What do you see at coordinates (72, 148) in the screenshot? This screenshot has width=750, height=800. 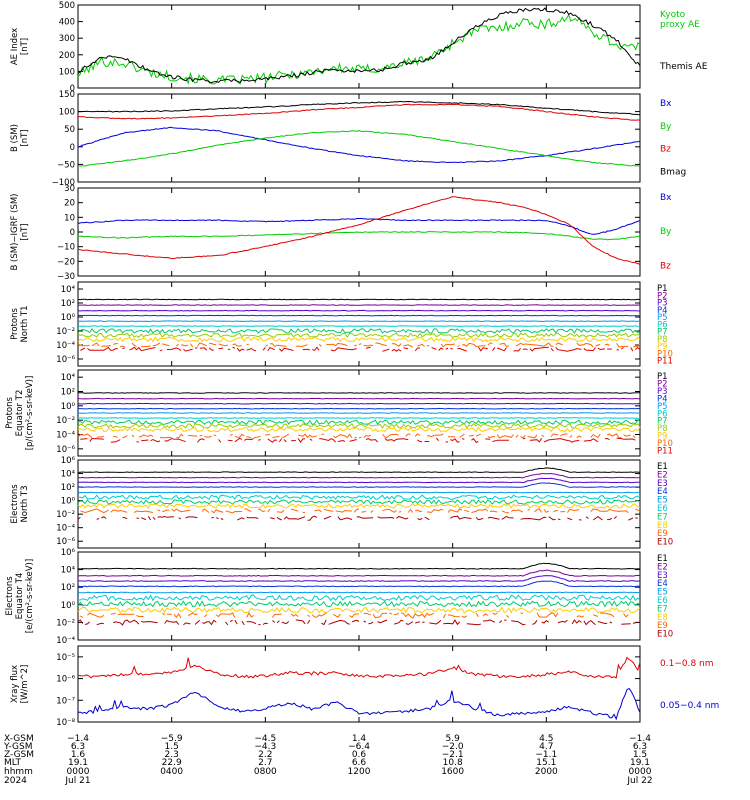 I see `y-tick-label: 0` at bounding box center [72, 148].